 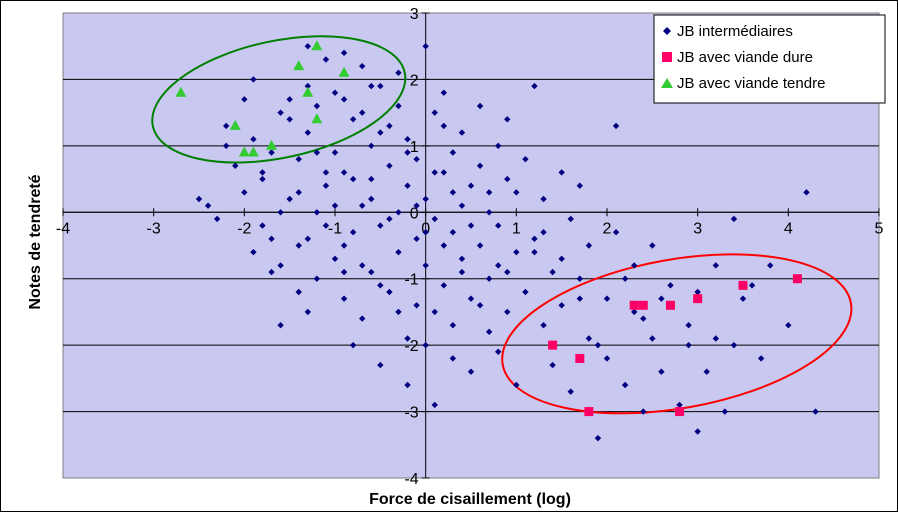 I want to click on y-tick-label: -1, so click(x=411, y=280).